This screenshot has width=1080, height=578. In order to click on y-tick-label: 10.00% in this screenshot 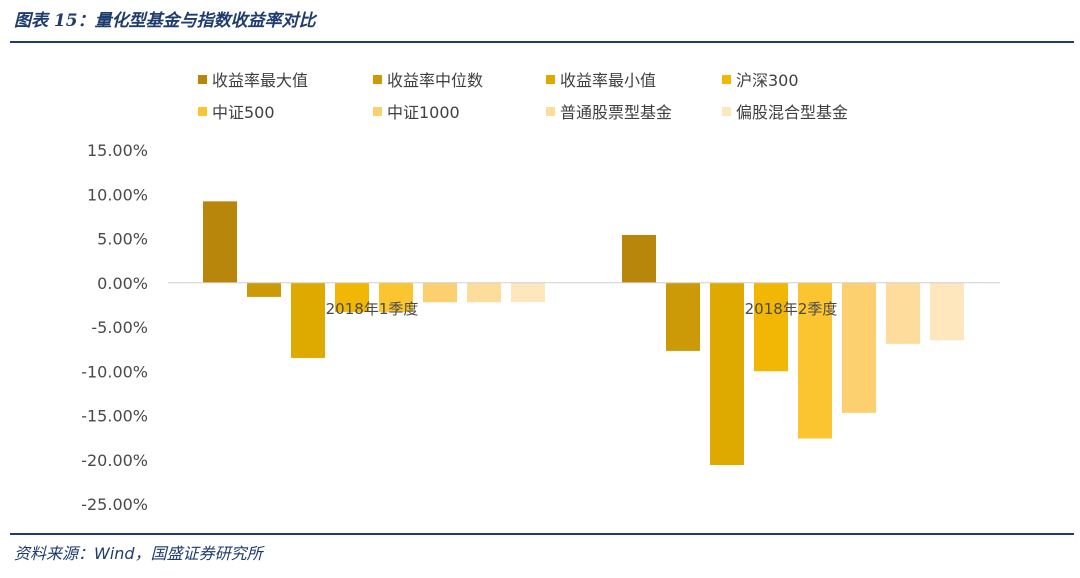, I will do `click(117, 194)`.